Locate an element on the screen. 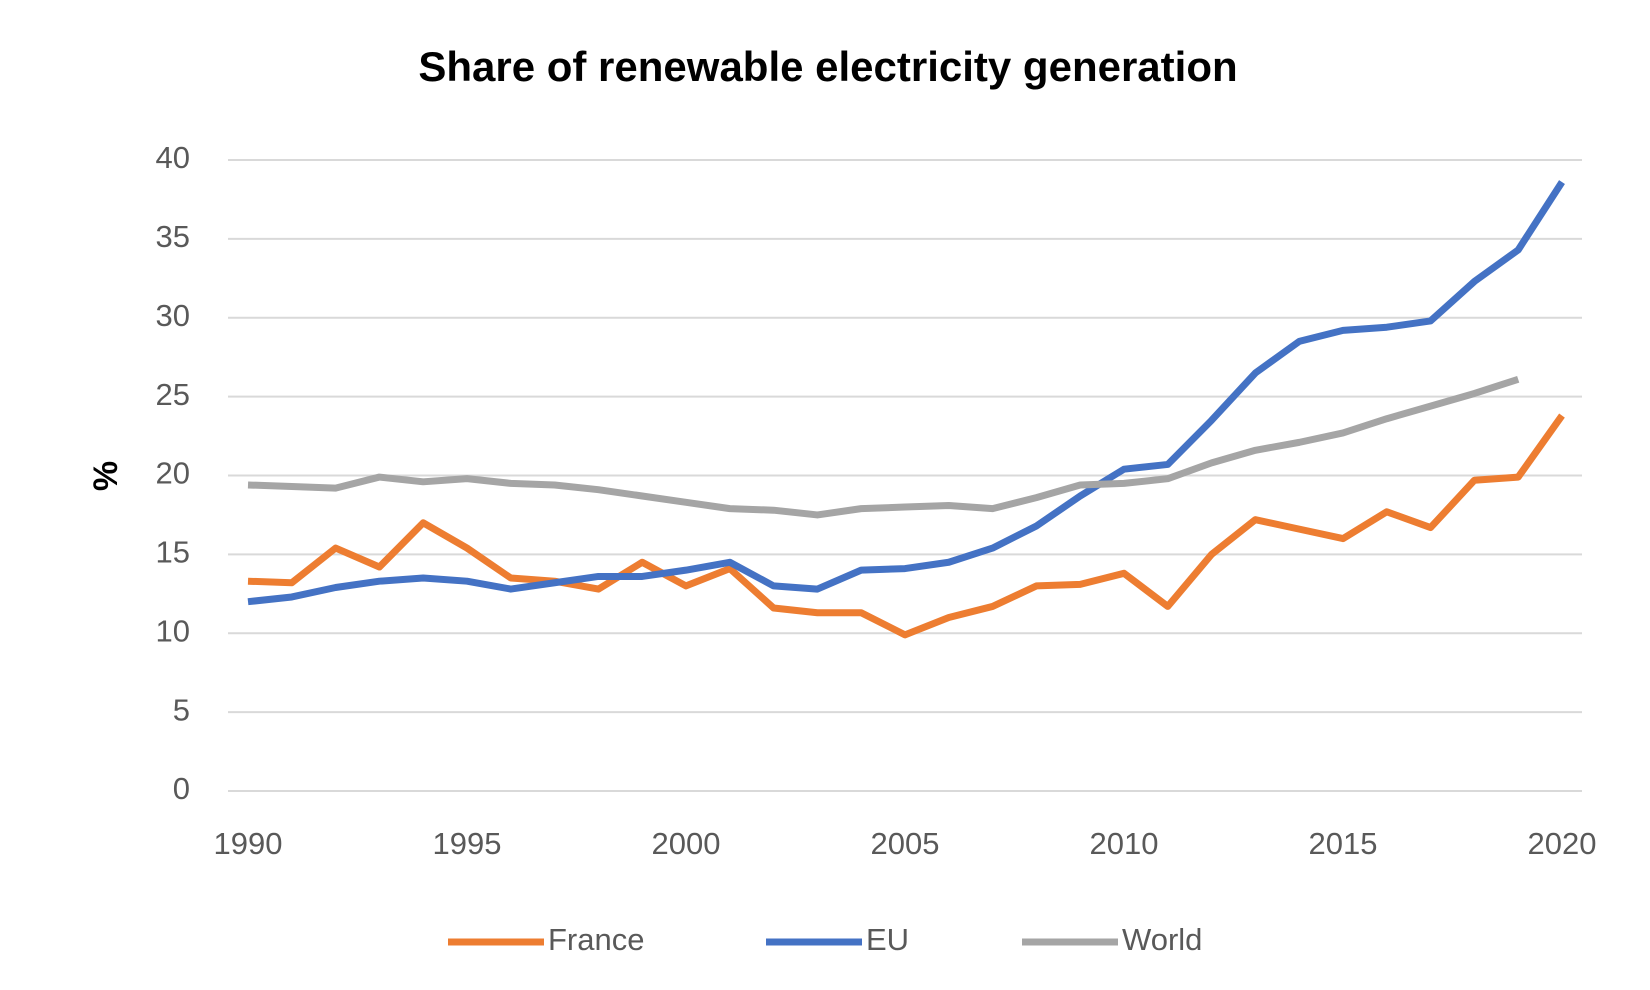  y-tick-label: 25 is located at coordinates (173, 394).